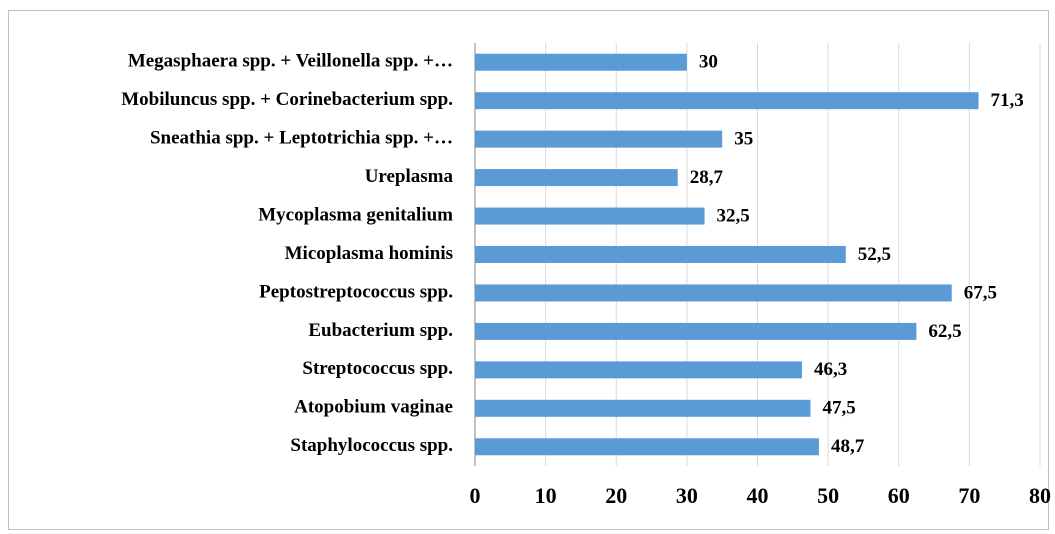  I want to click on data-label: 35, so click(743, 138).